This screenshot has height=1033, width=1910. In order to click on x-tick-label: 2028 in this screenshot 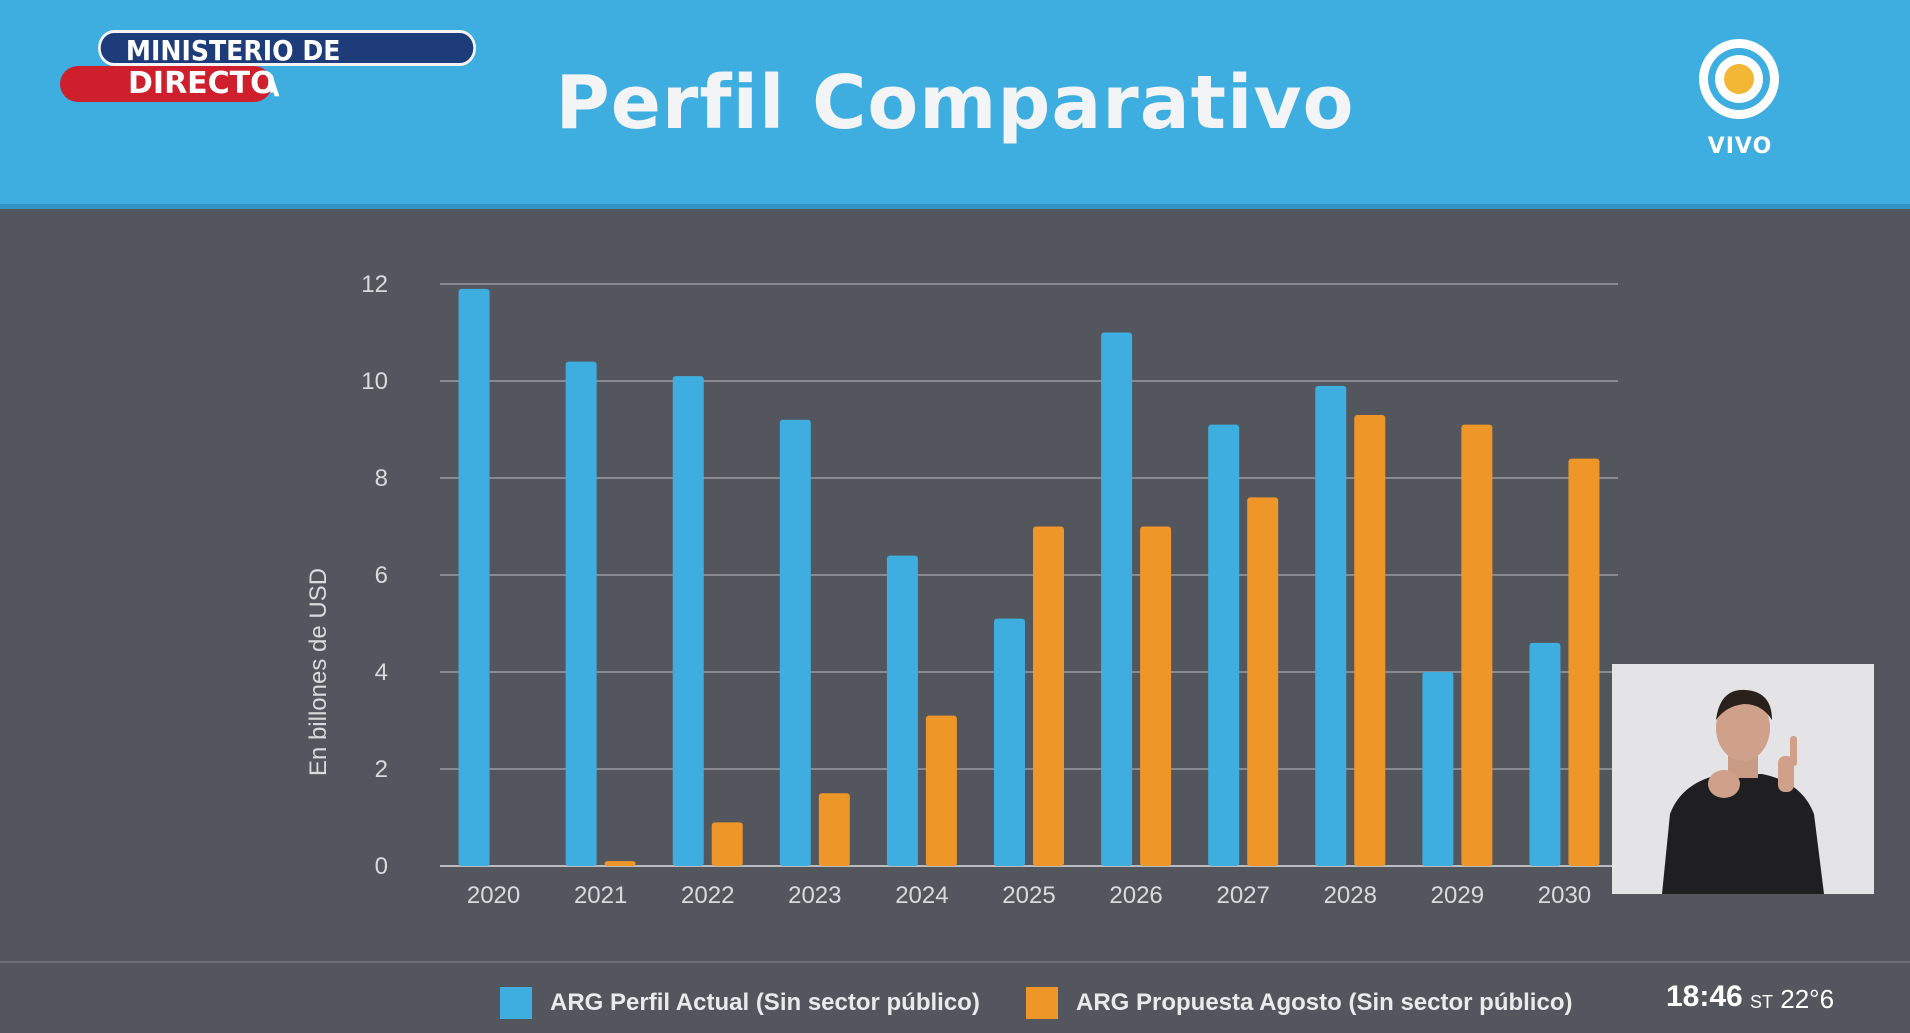, I will do `click(1350, 895)`.